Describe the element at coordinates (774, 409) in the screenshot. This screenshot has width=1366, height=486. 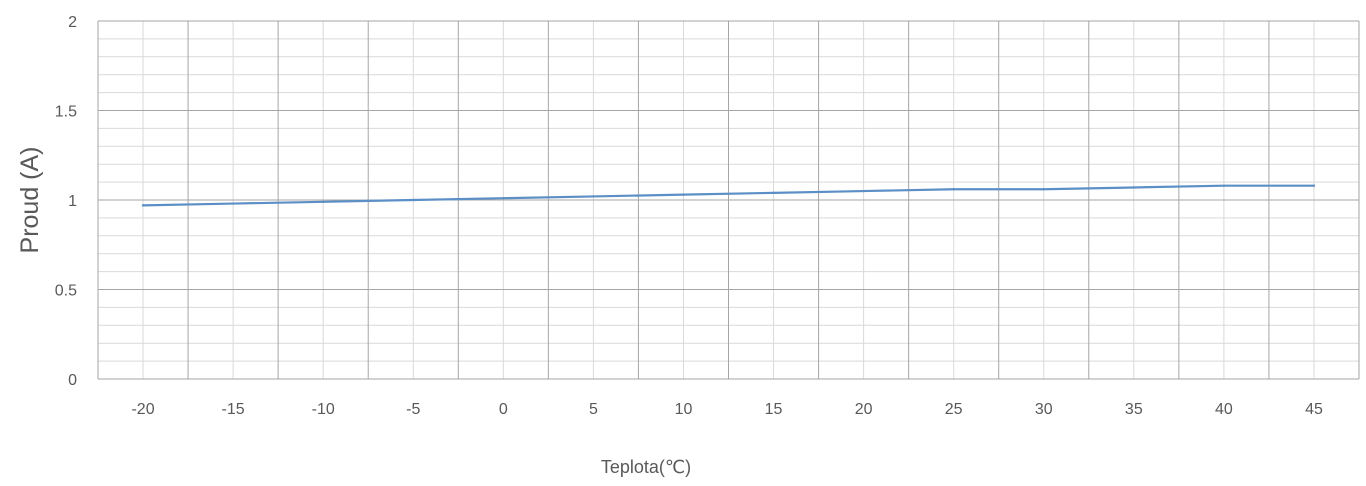
I see `x-tick-label: 15` at that location.